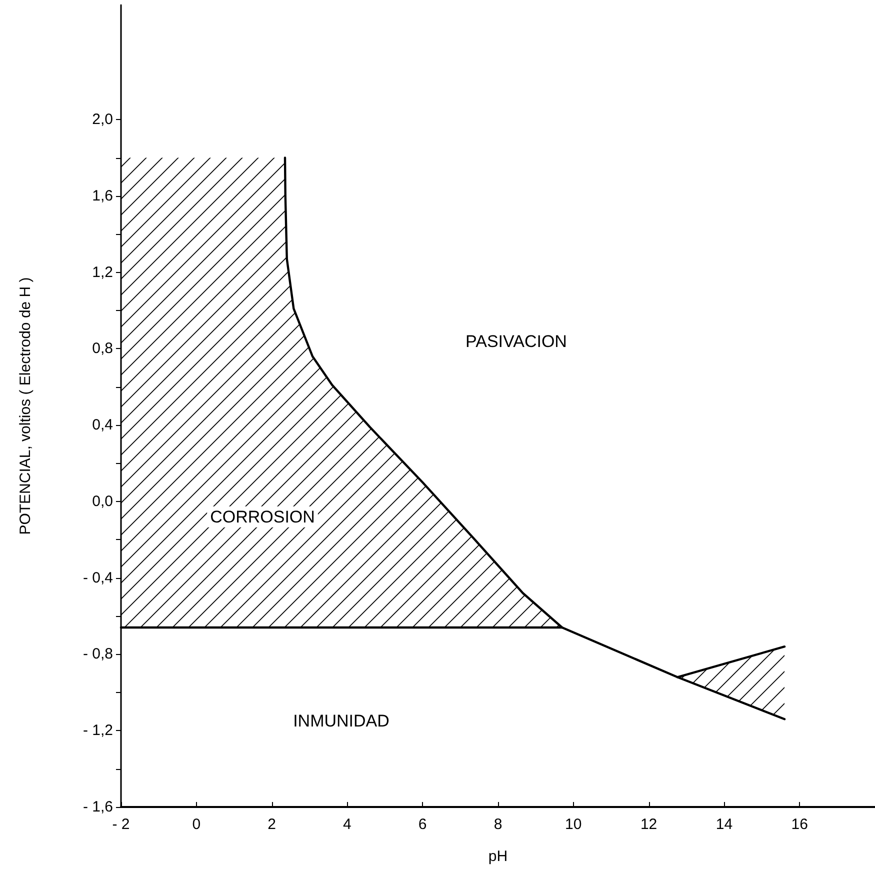 The width and height of the screenshot is (875, 876). What do you see at coordinates (649, 824) in the screenshot?
I see `x-tick-label: 12` at bounding box center [649, 824].